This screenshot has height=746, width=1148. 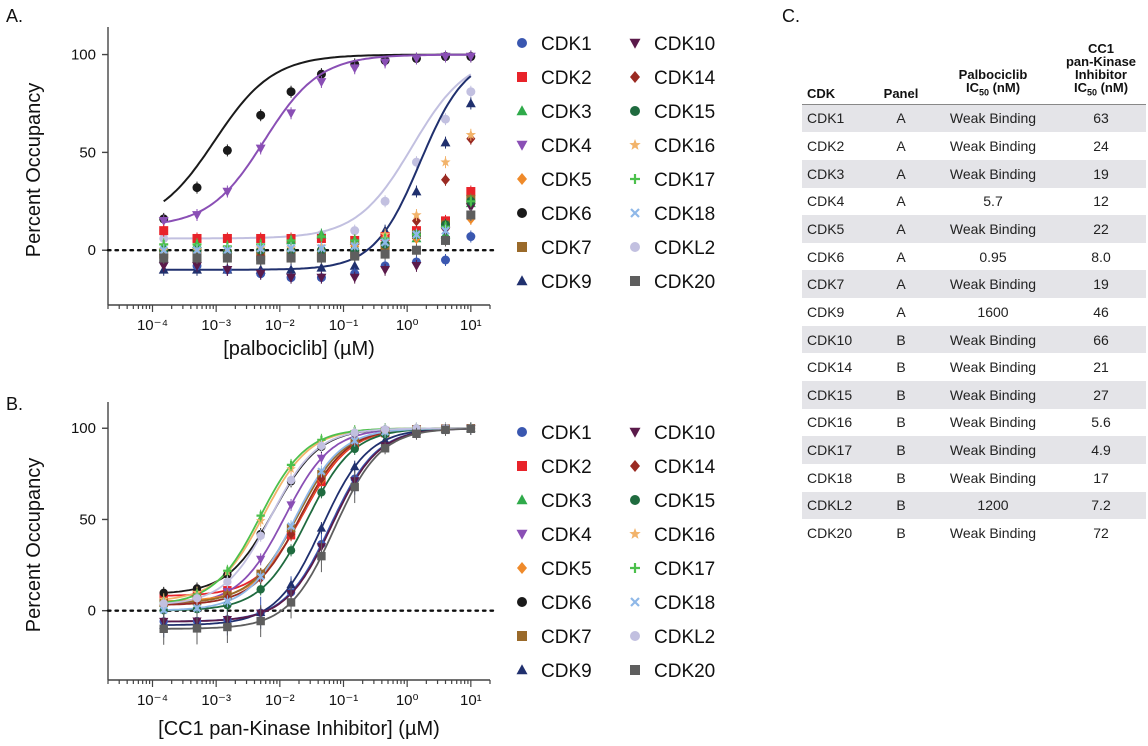 I want to click on legend-label: CDK16, so click(x=684, y=535).